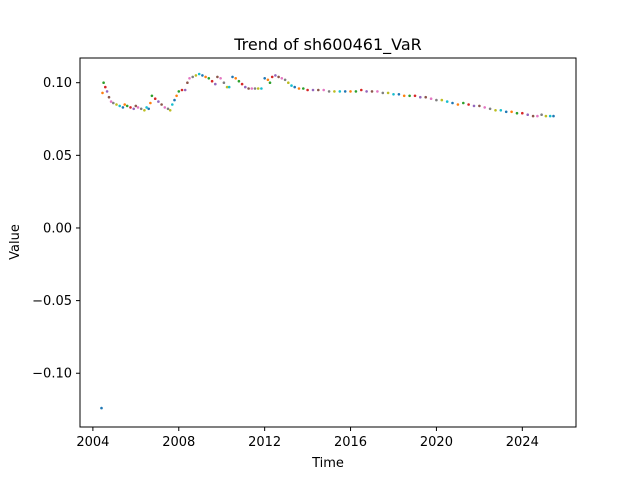 The image size is (640, 480). What do you see at coordinates (57, 83) in the screenshot?
I see `y-tick-label: 0.10` at bounding box center [57, 83].